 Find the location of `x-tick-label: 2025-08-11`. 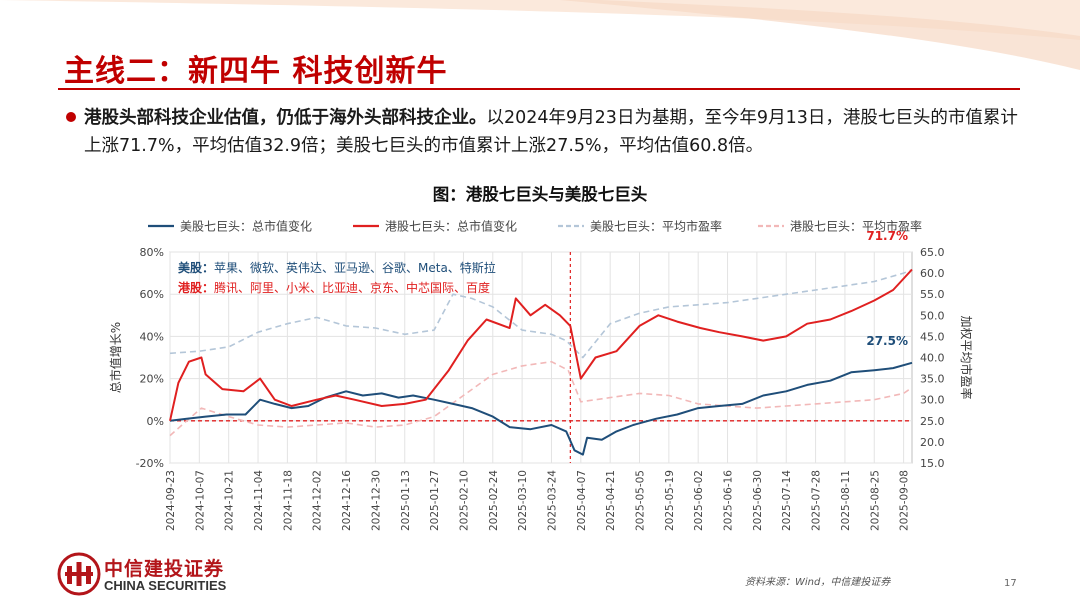

x-tick-label: 2025-08-11 is located at coordinates (846, 500).